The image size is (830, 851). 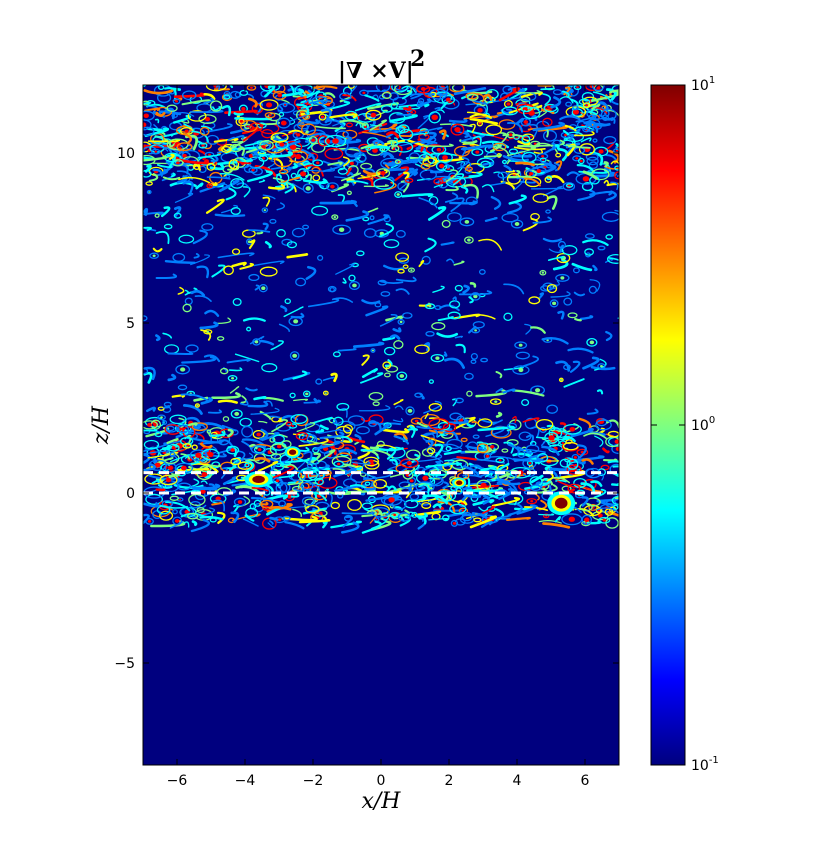 I want to click on vortex-core, so click(x=258, y=479).